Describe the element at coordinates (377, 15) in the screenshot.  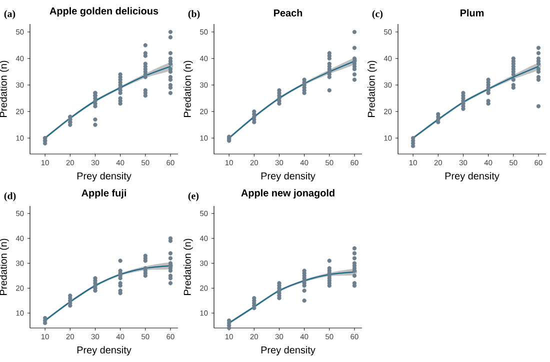
I see `text: (c)` at that location.